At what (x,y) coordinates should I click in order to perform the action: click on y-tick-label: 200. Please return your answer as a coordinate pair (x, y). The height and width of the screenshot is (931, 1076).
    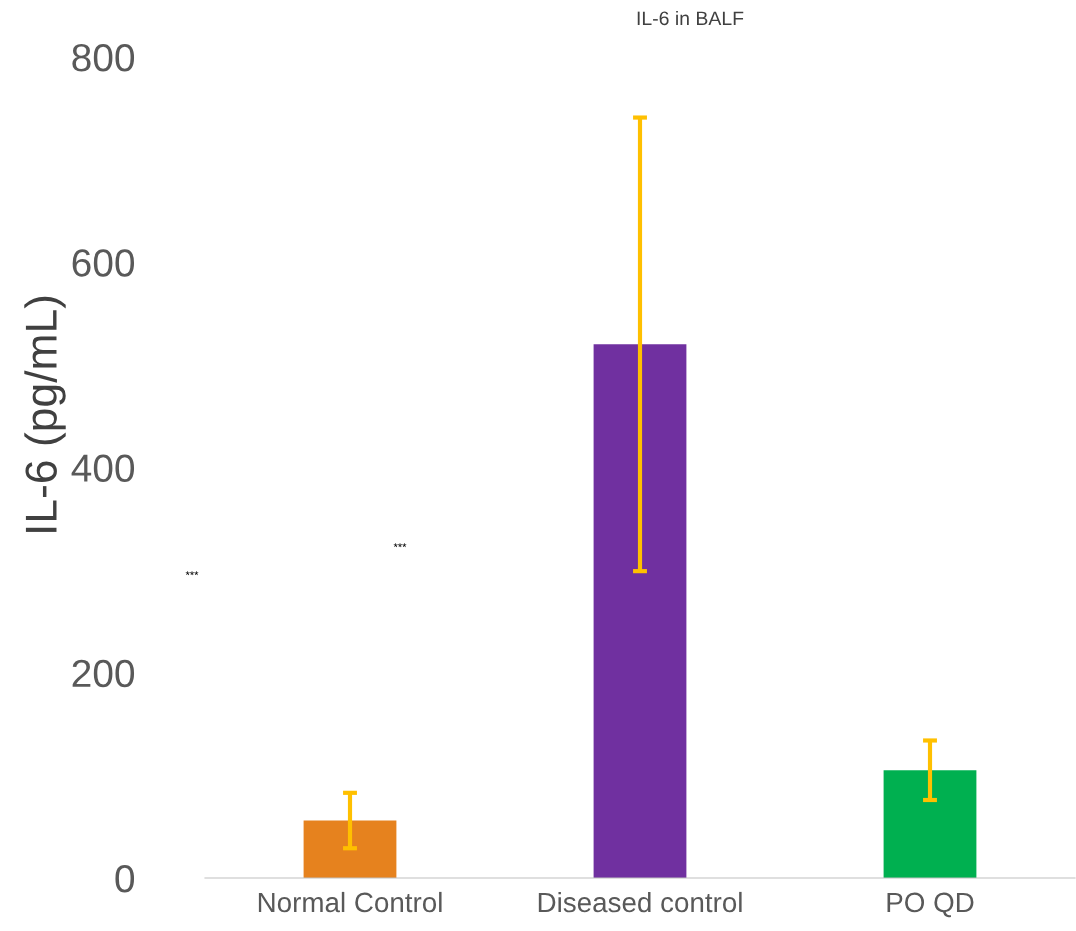
    Looking at the image, I should click on (103, 673).